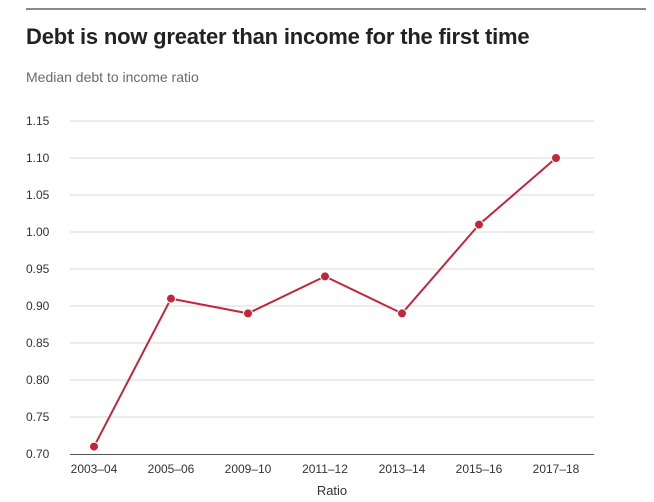 The width and height of the screenshot is (654, 502). I want to click on x-tick-label: 2003–04, so click(94, 469).